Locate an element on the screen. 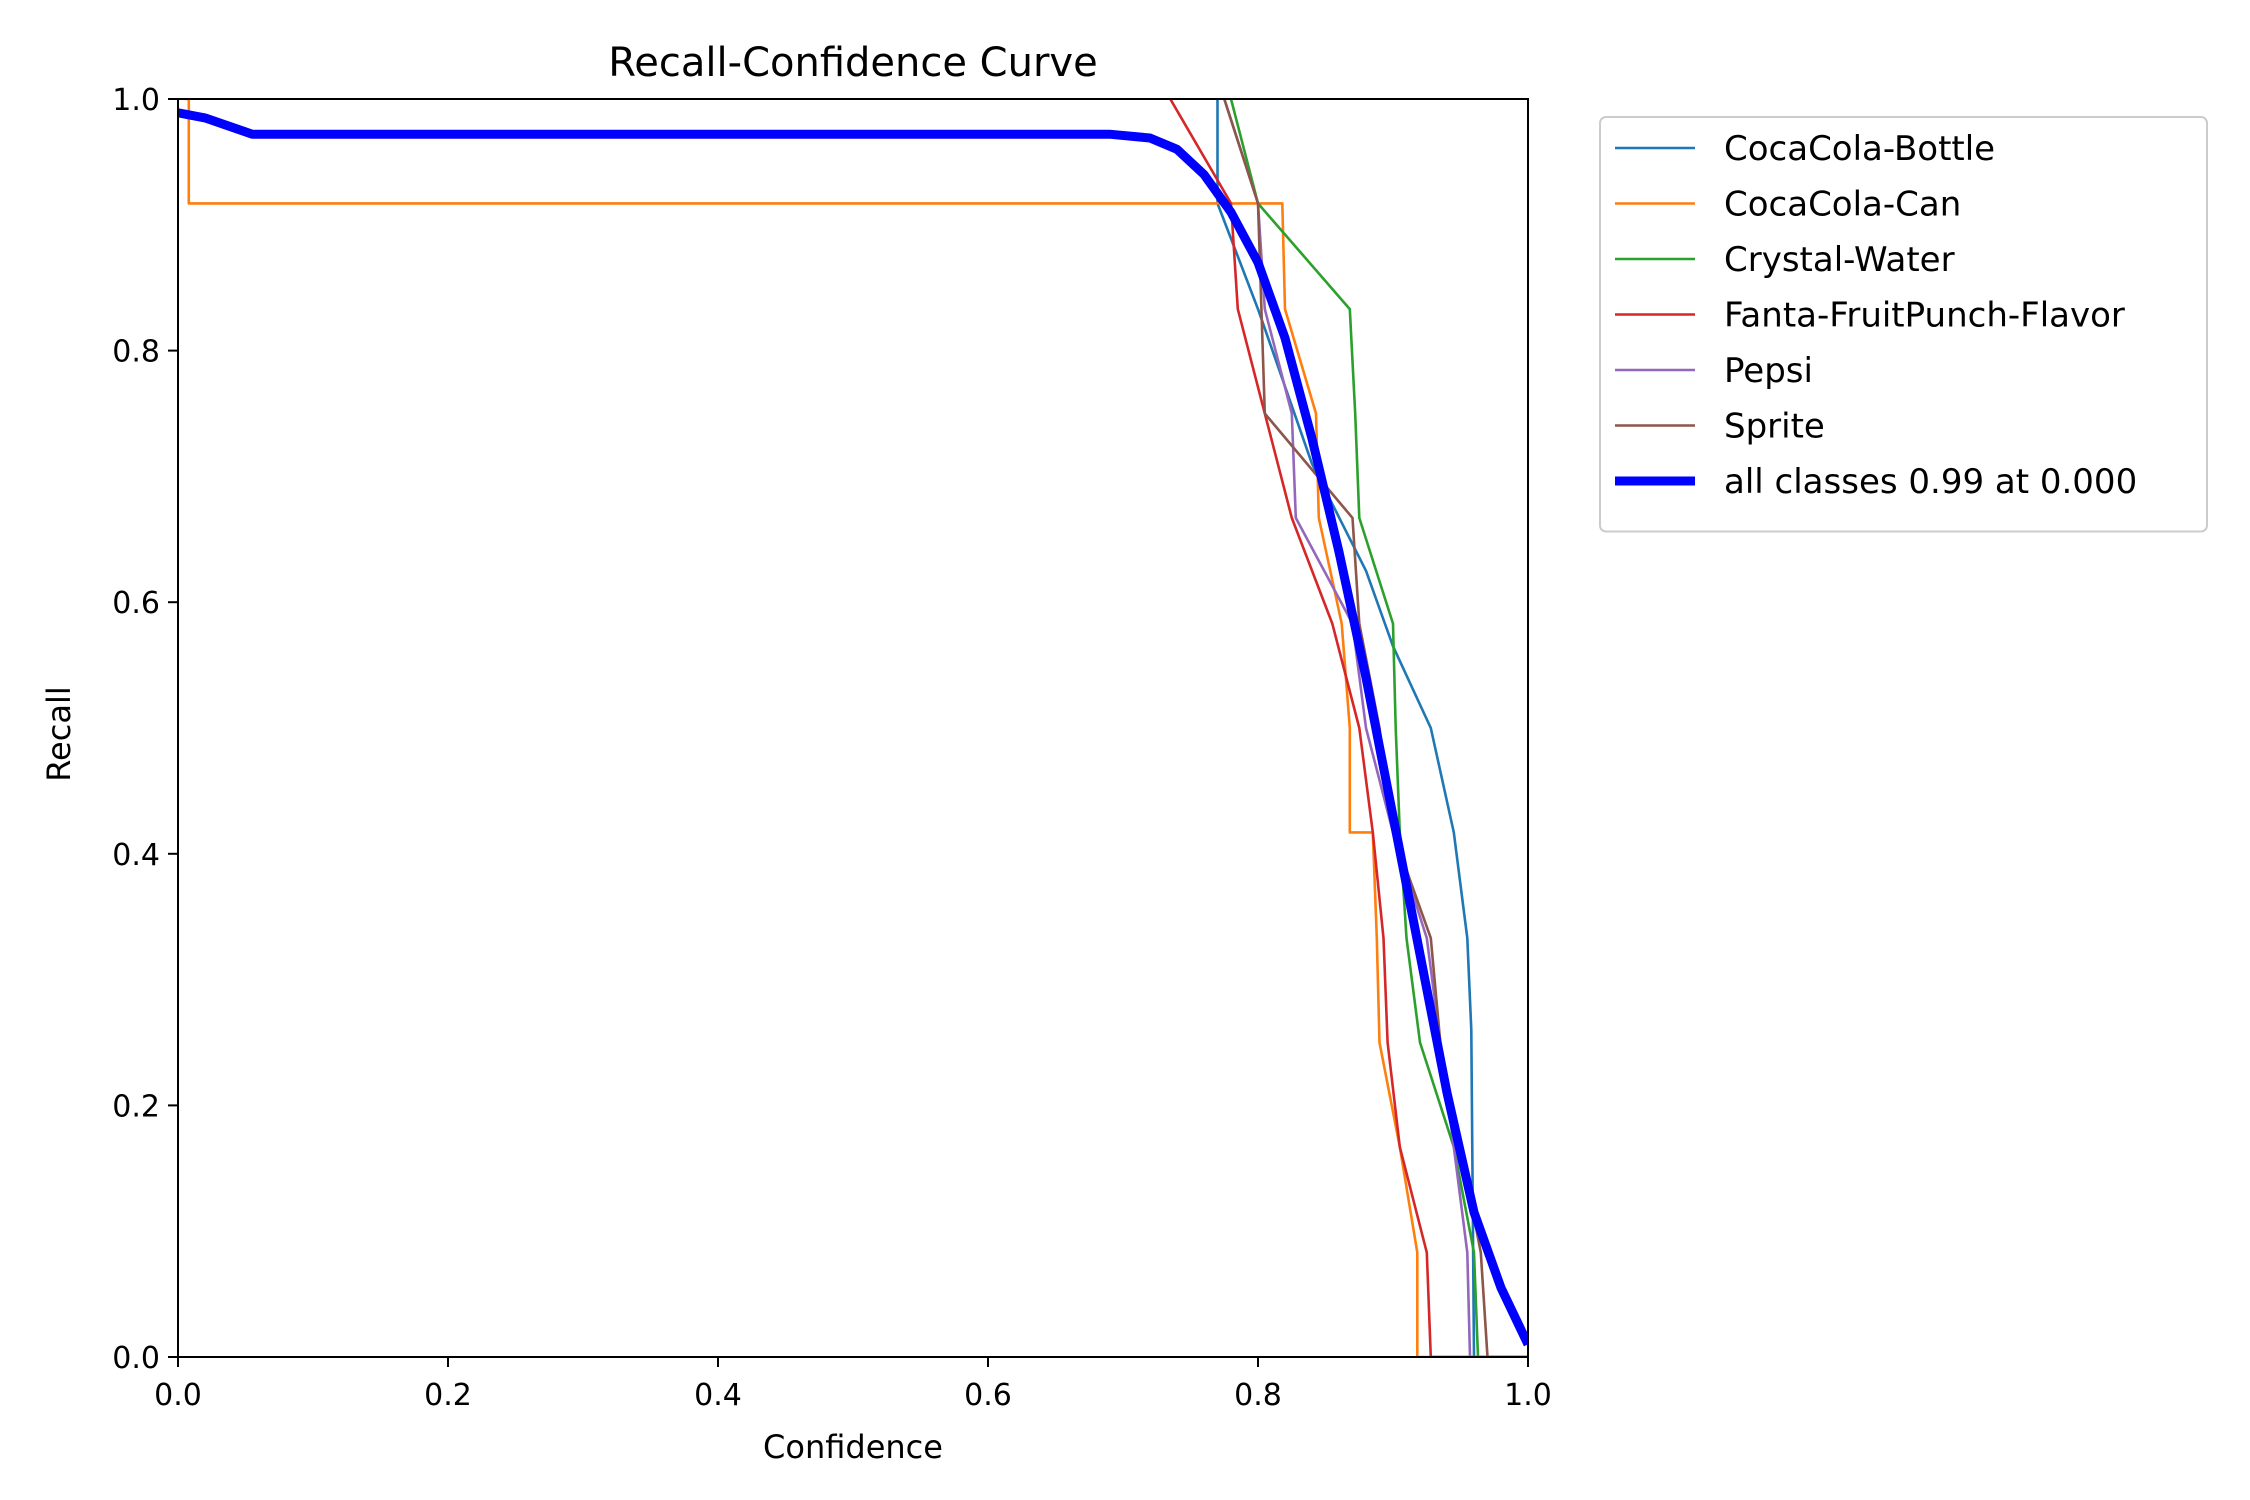  legend-label-6: all classes 0.99 at 0.000 is located at coordinates (1930, 482).